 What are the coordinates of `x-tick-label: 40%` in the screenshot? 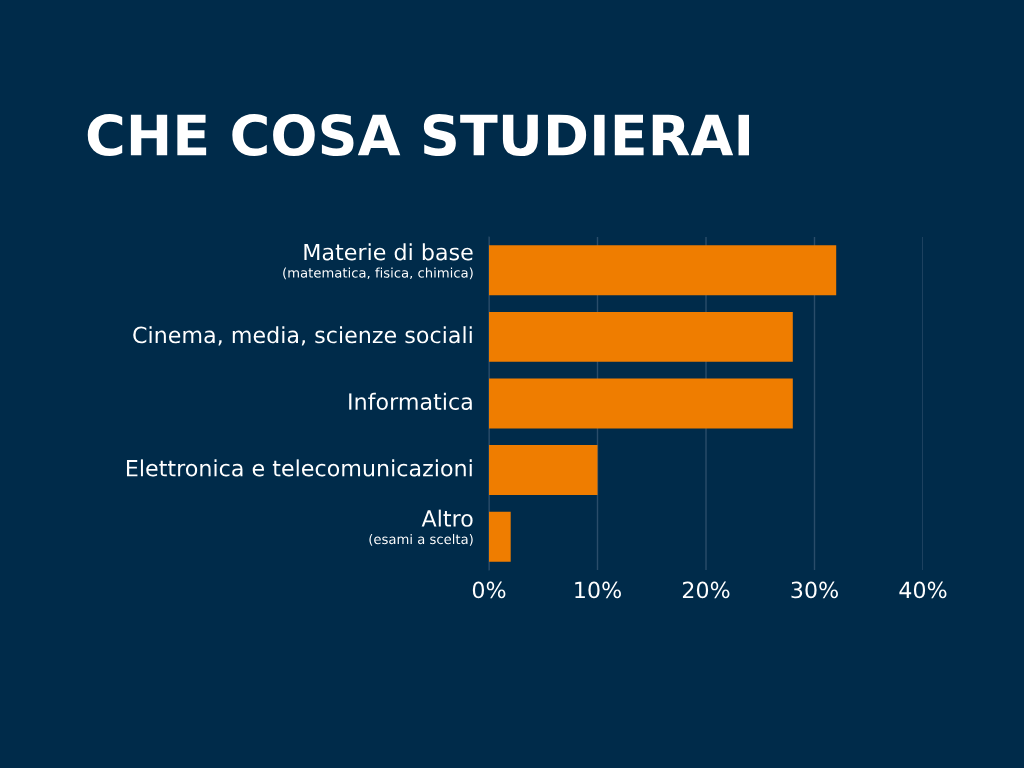 It's located at (923, 590).